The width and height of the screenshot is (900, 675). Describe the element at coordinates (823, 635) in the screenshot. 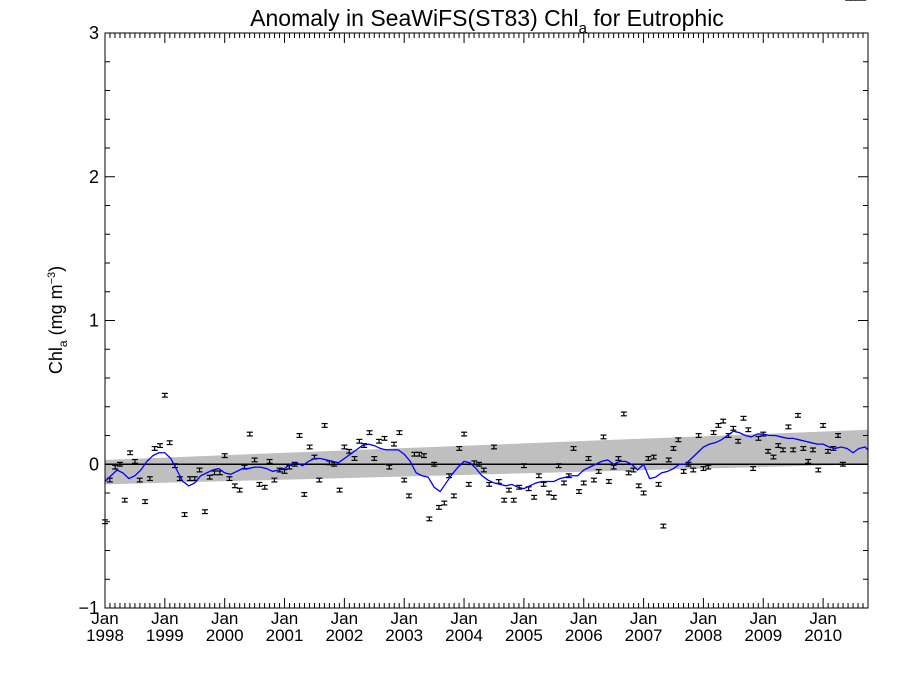

I see `x-tick-label-year: 2010` at that location.